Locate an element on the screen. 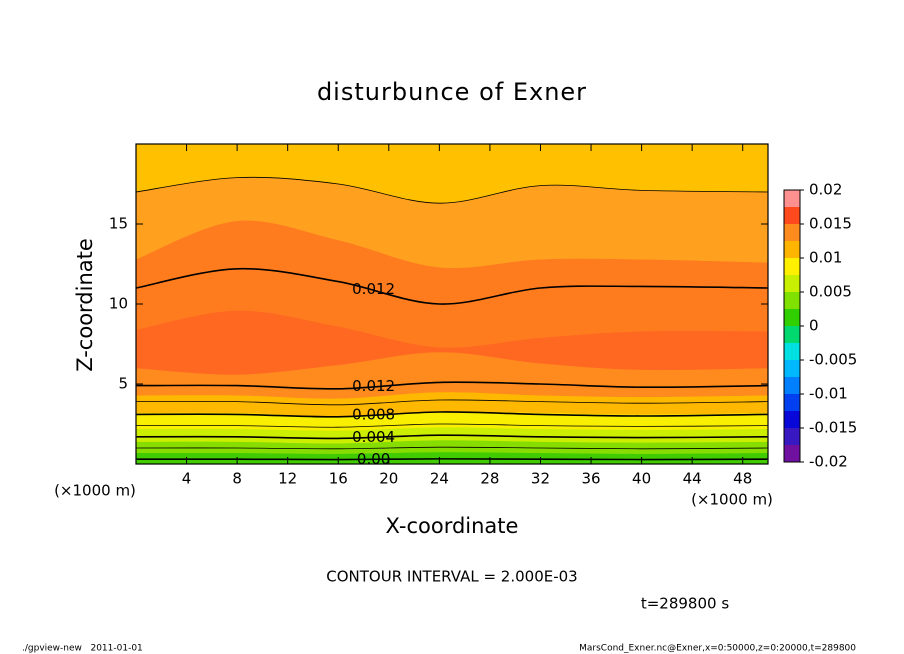 The height and width of the screenshot is (654, 904). filled-band is located at coordinates (452, 458).